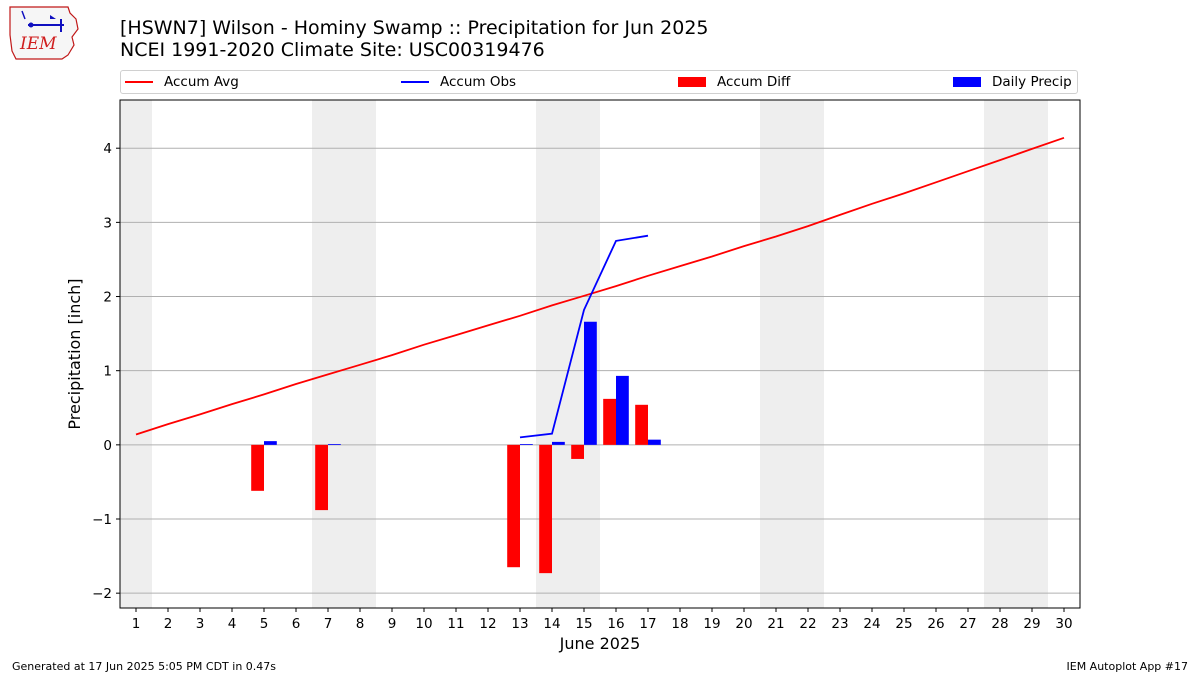 The width and height of the screenshot is (1200, 675). What do you see at coordinates (487, 624) in the screenshot?
I see `x-tick-label: 12` at bounding box center [487, 624].